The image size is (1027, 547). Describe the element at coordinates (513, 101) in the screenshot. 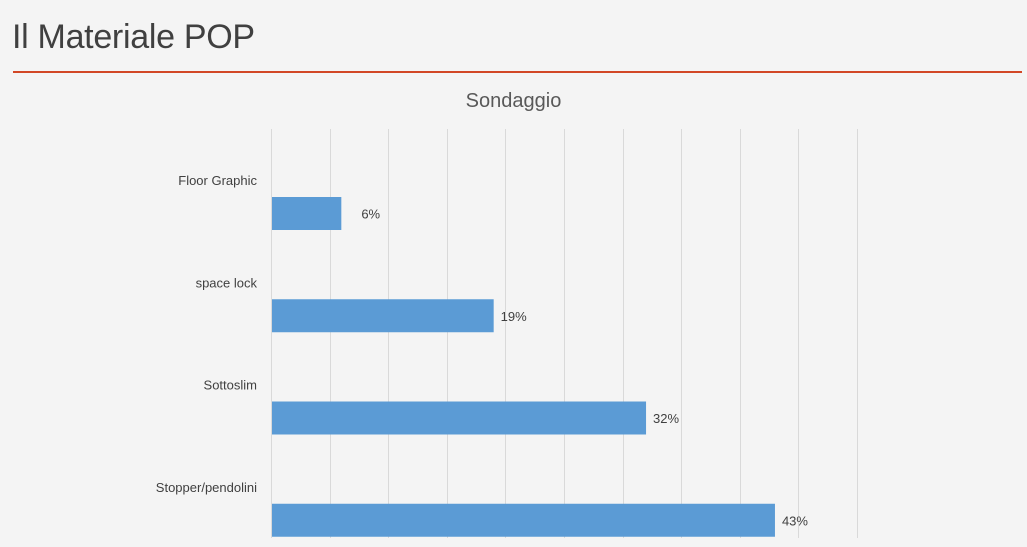

I see `chart-title: Sondaggio` at that location.